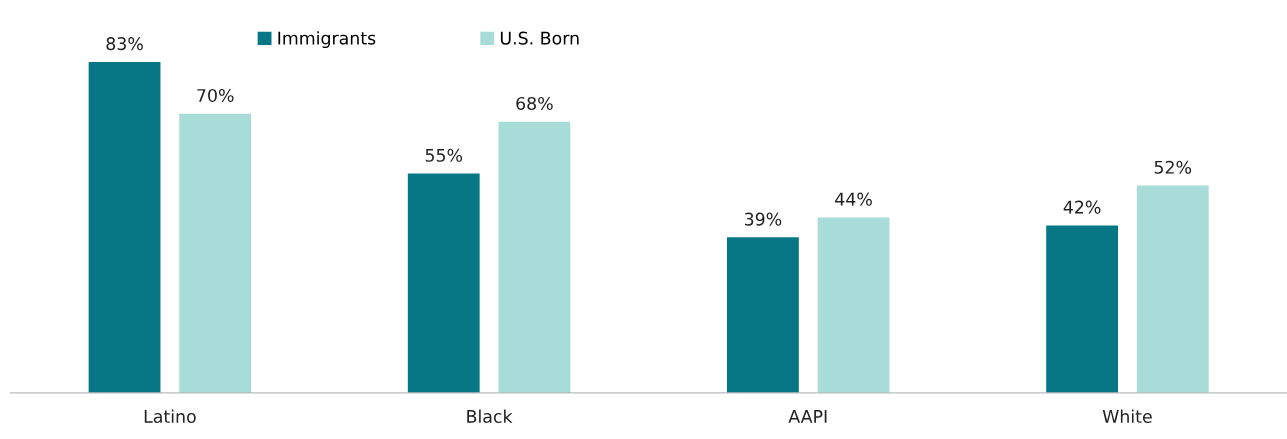  I want to click on data-label: 42%, so click(1082, 207).